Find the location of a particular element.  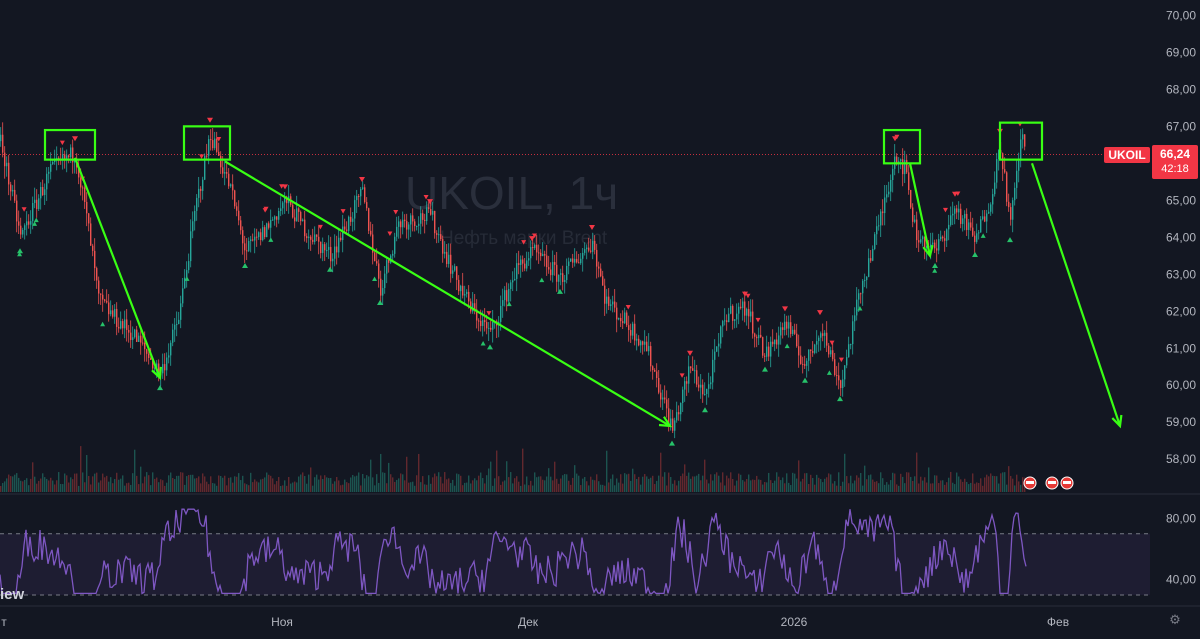

price-tick-label: 62,00 is located at coordinates (1181, 311).